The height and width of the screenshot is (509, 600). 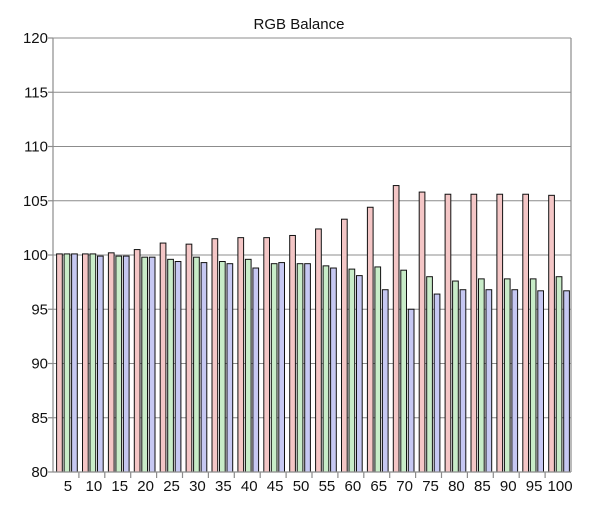 I want to click on y-tick-label: 115, so click(x=36, y=92).